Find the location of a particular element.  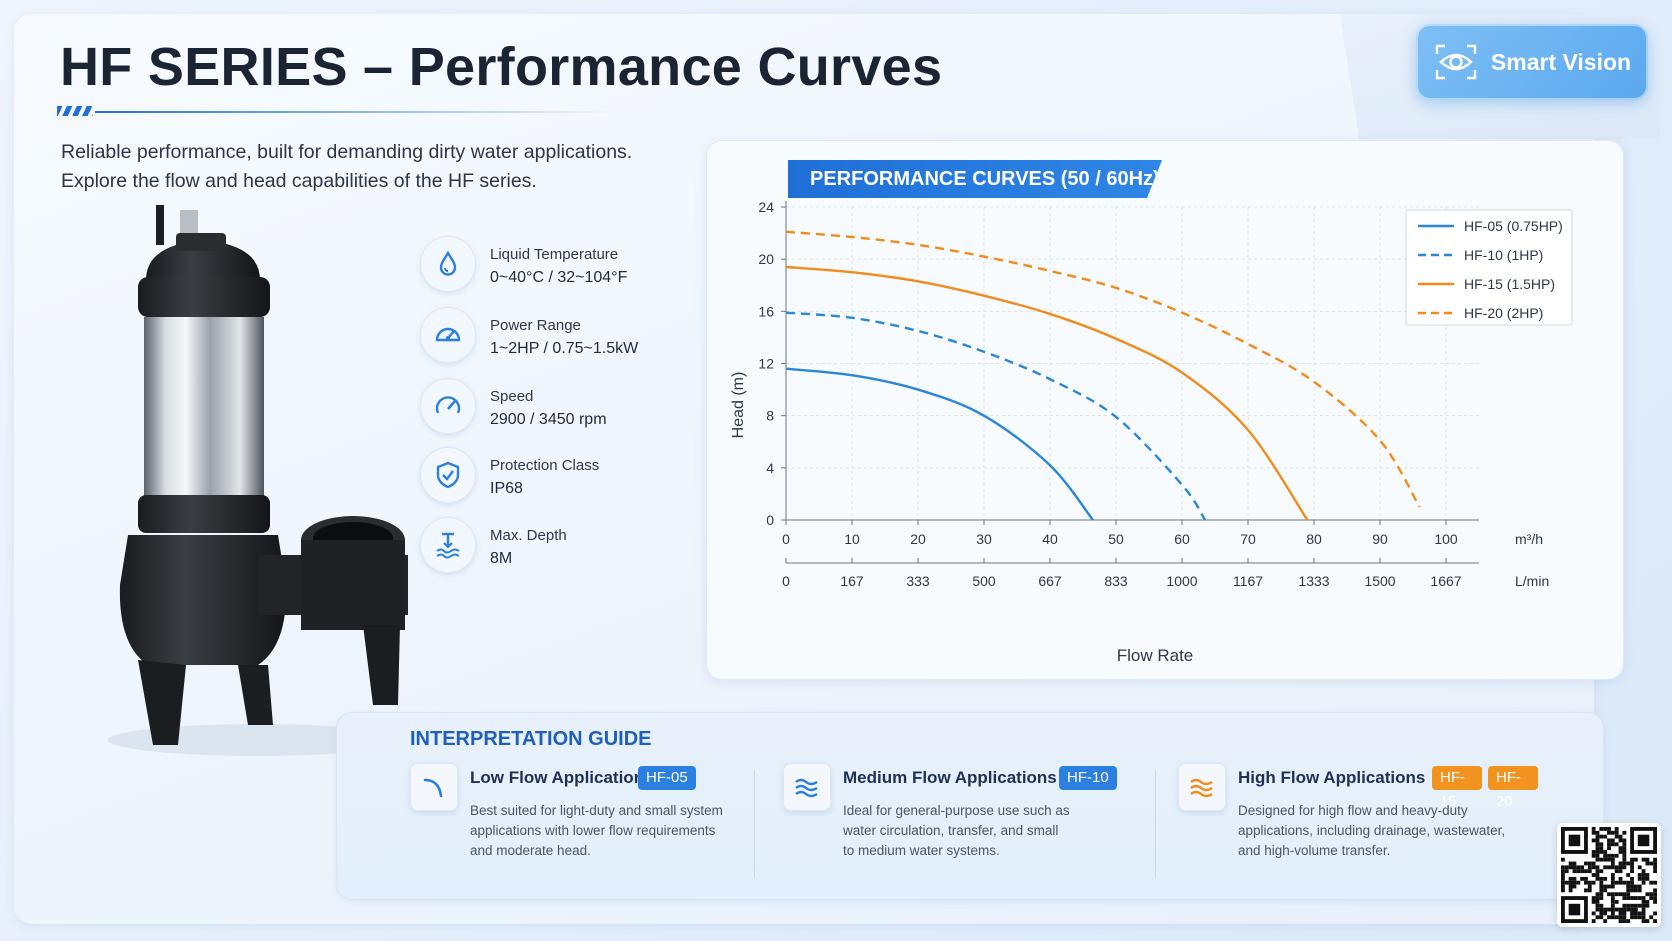

y-tick-label: 8 is located at coordinates (770, 416).